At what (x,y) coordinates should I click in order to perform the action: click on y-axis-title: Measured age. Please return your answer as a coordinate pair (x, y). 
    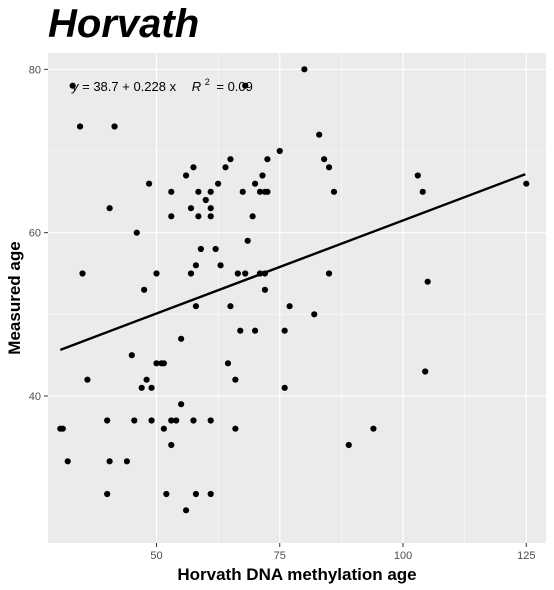
    Looking at the image, I should click on (14, 297).